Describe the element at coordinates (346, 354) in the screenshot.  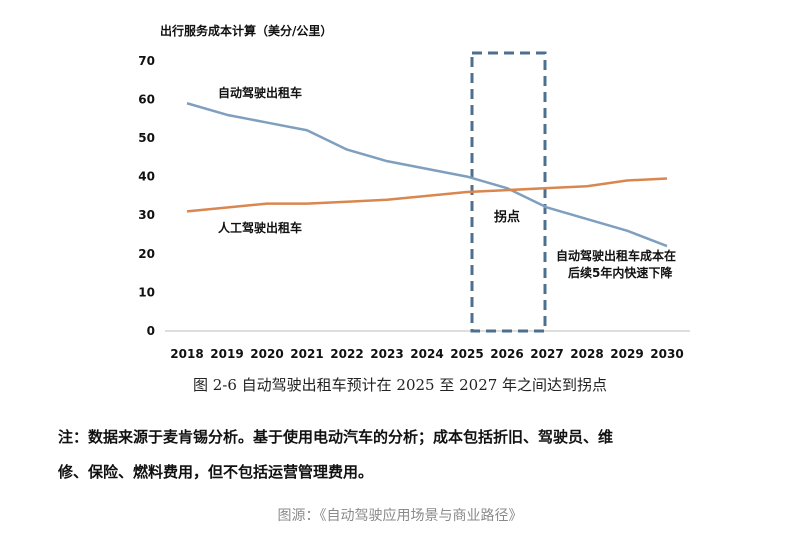
I see `x-tick-2022: 2022` at that location.